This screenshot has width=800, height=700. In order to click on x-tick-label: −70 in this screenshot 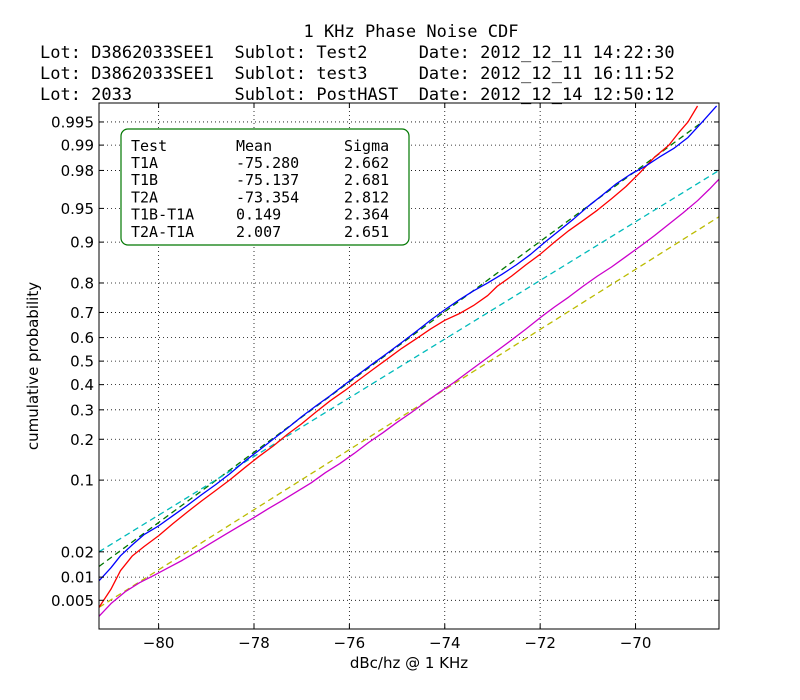, I will do `click(636, 643)`.